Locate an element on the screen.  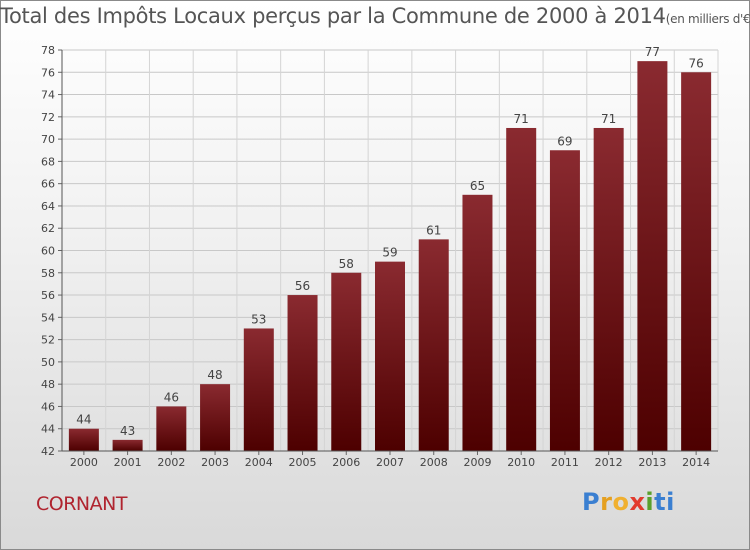
value-label-2011: 69 is located at coordinates (564, 141).